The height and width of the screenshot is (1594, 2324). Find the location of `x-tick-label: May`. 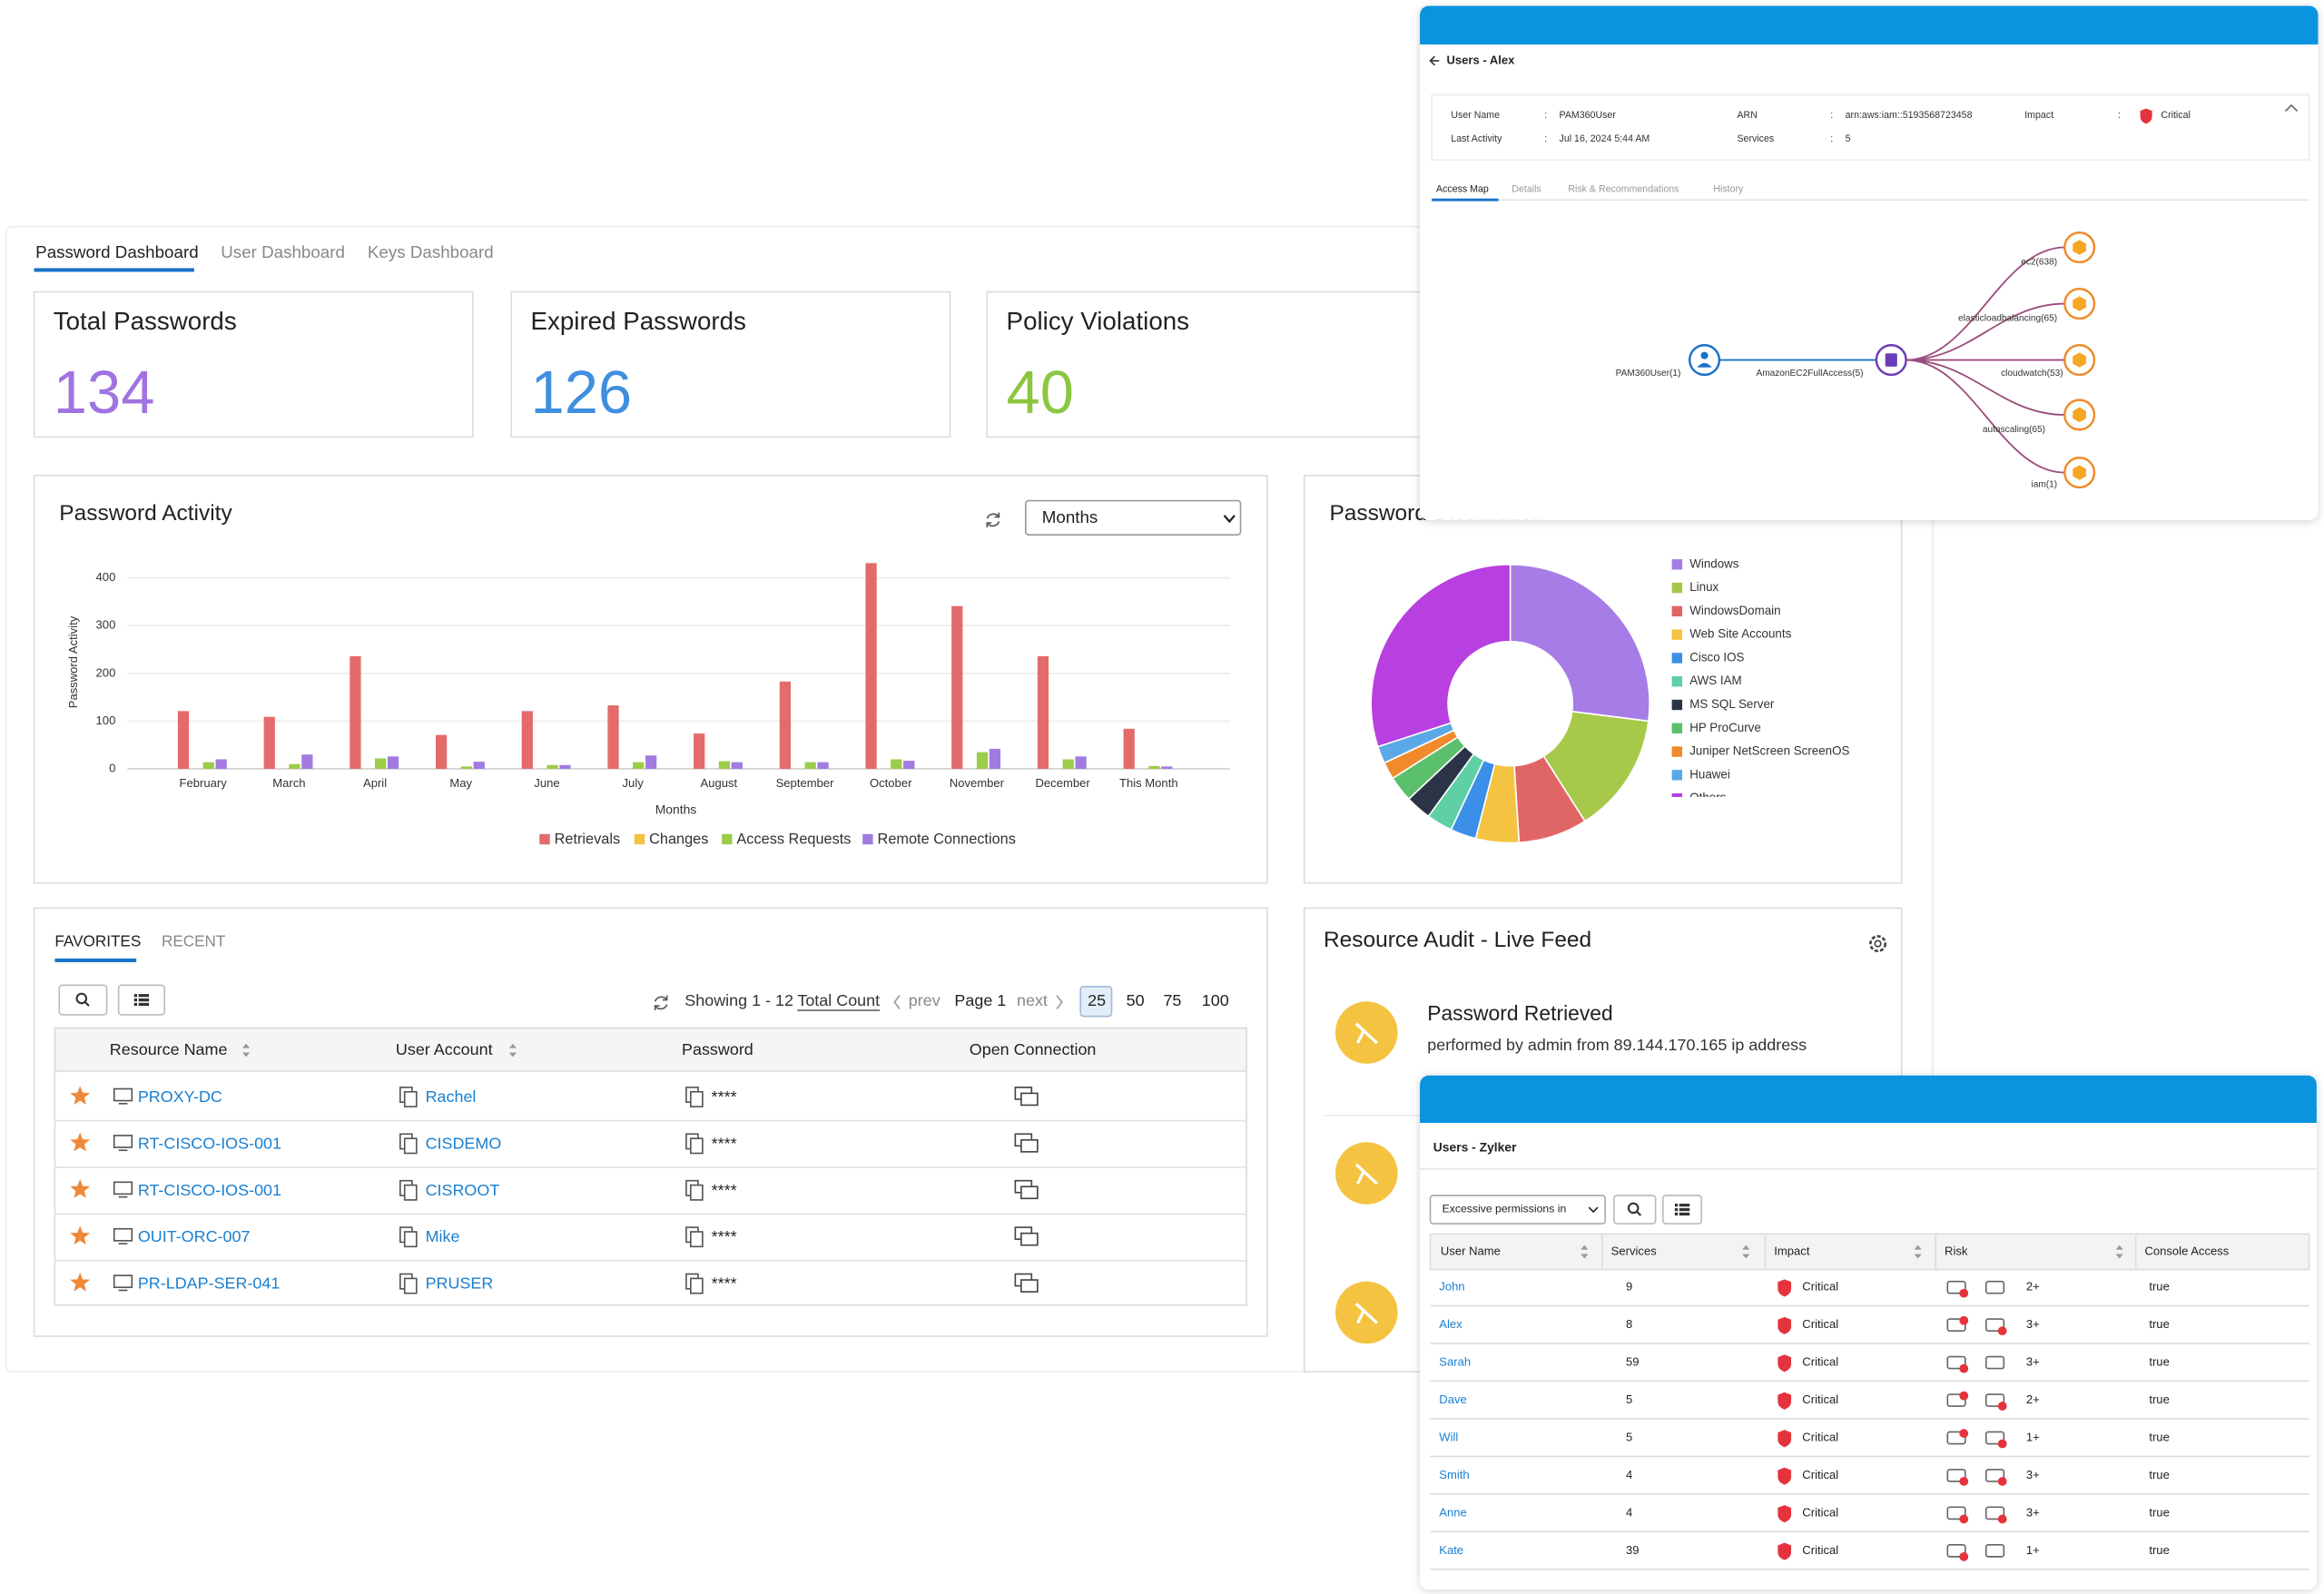

x-tick-label: May is located at coordinates (460, 783).